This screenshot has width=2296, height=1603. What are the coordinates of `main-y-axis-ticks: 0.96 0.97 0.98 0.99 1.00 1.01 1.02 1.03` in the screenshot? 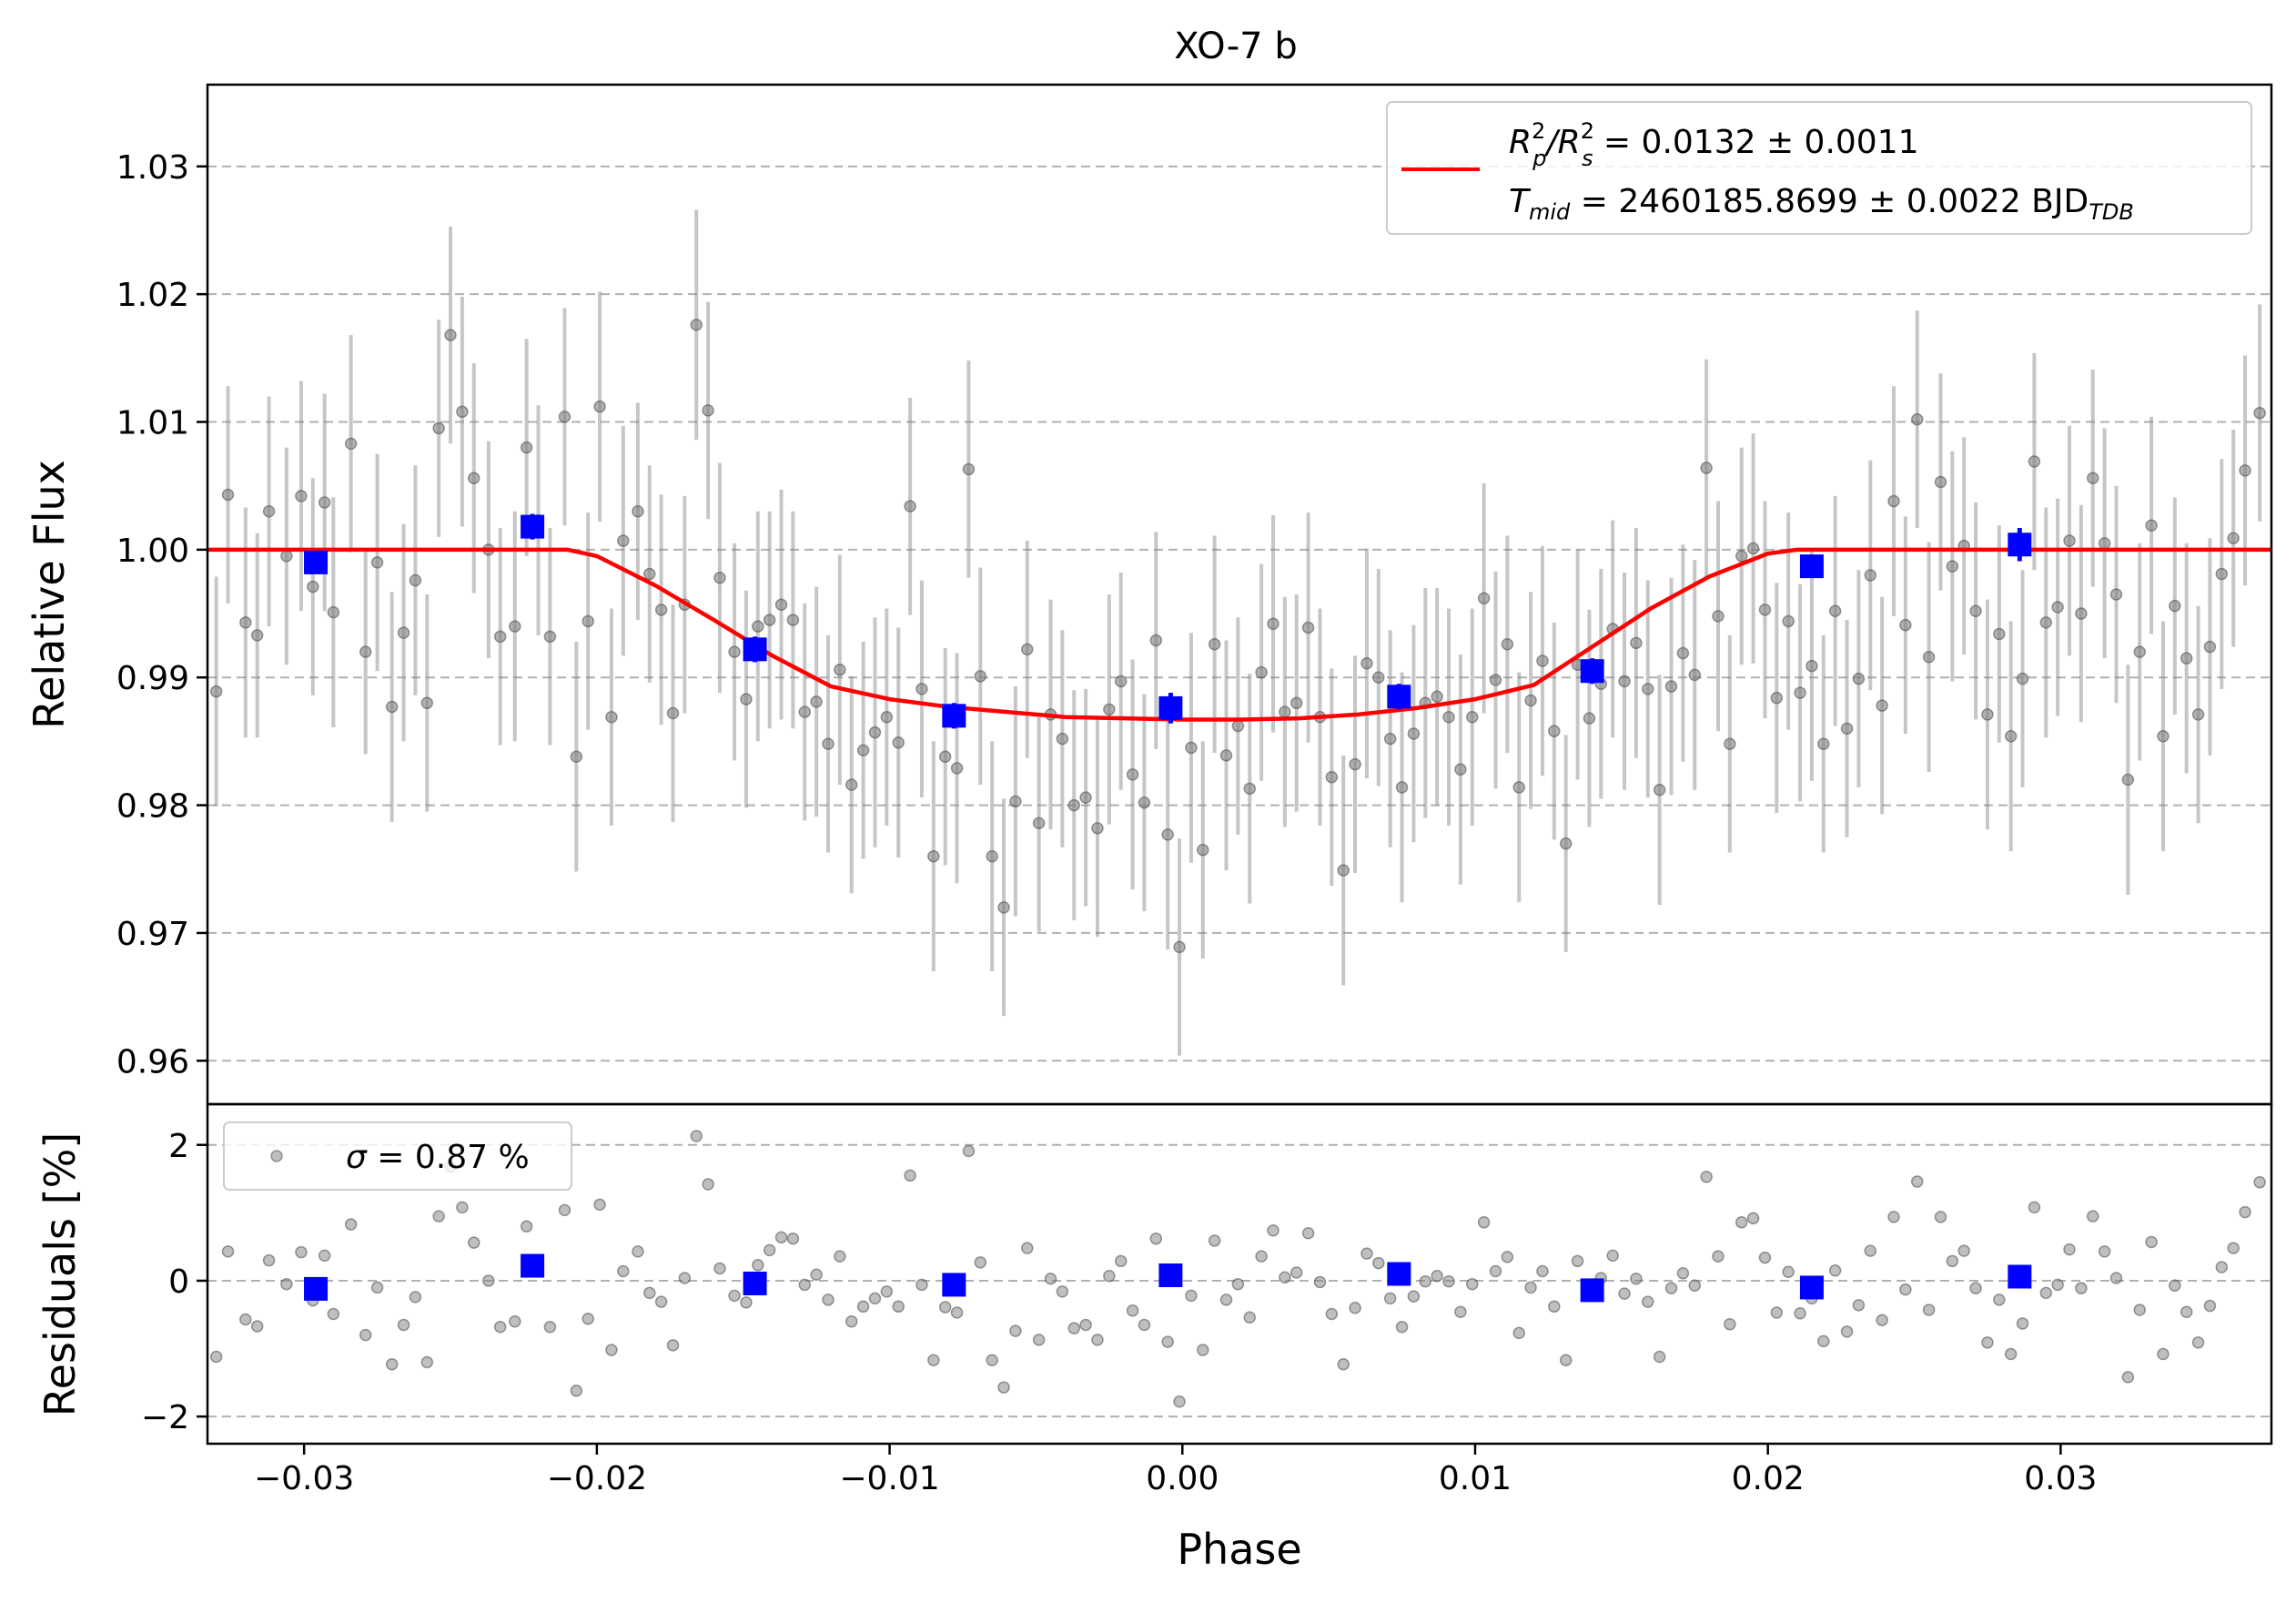 It's located at (162, 615).